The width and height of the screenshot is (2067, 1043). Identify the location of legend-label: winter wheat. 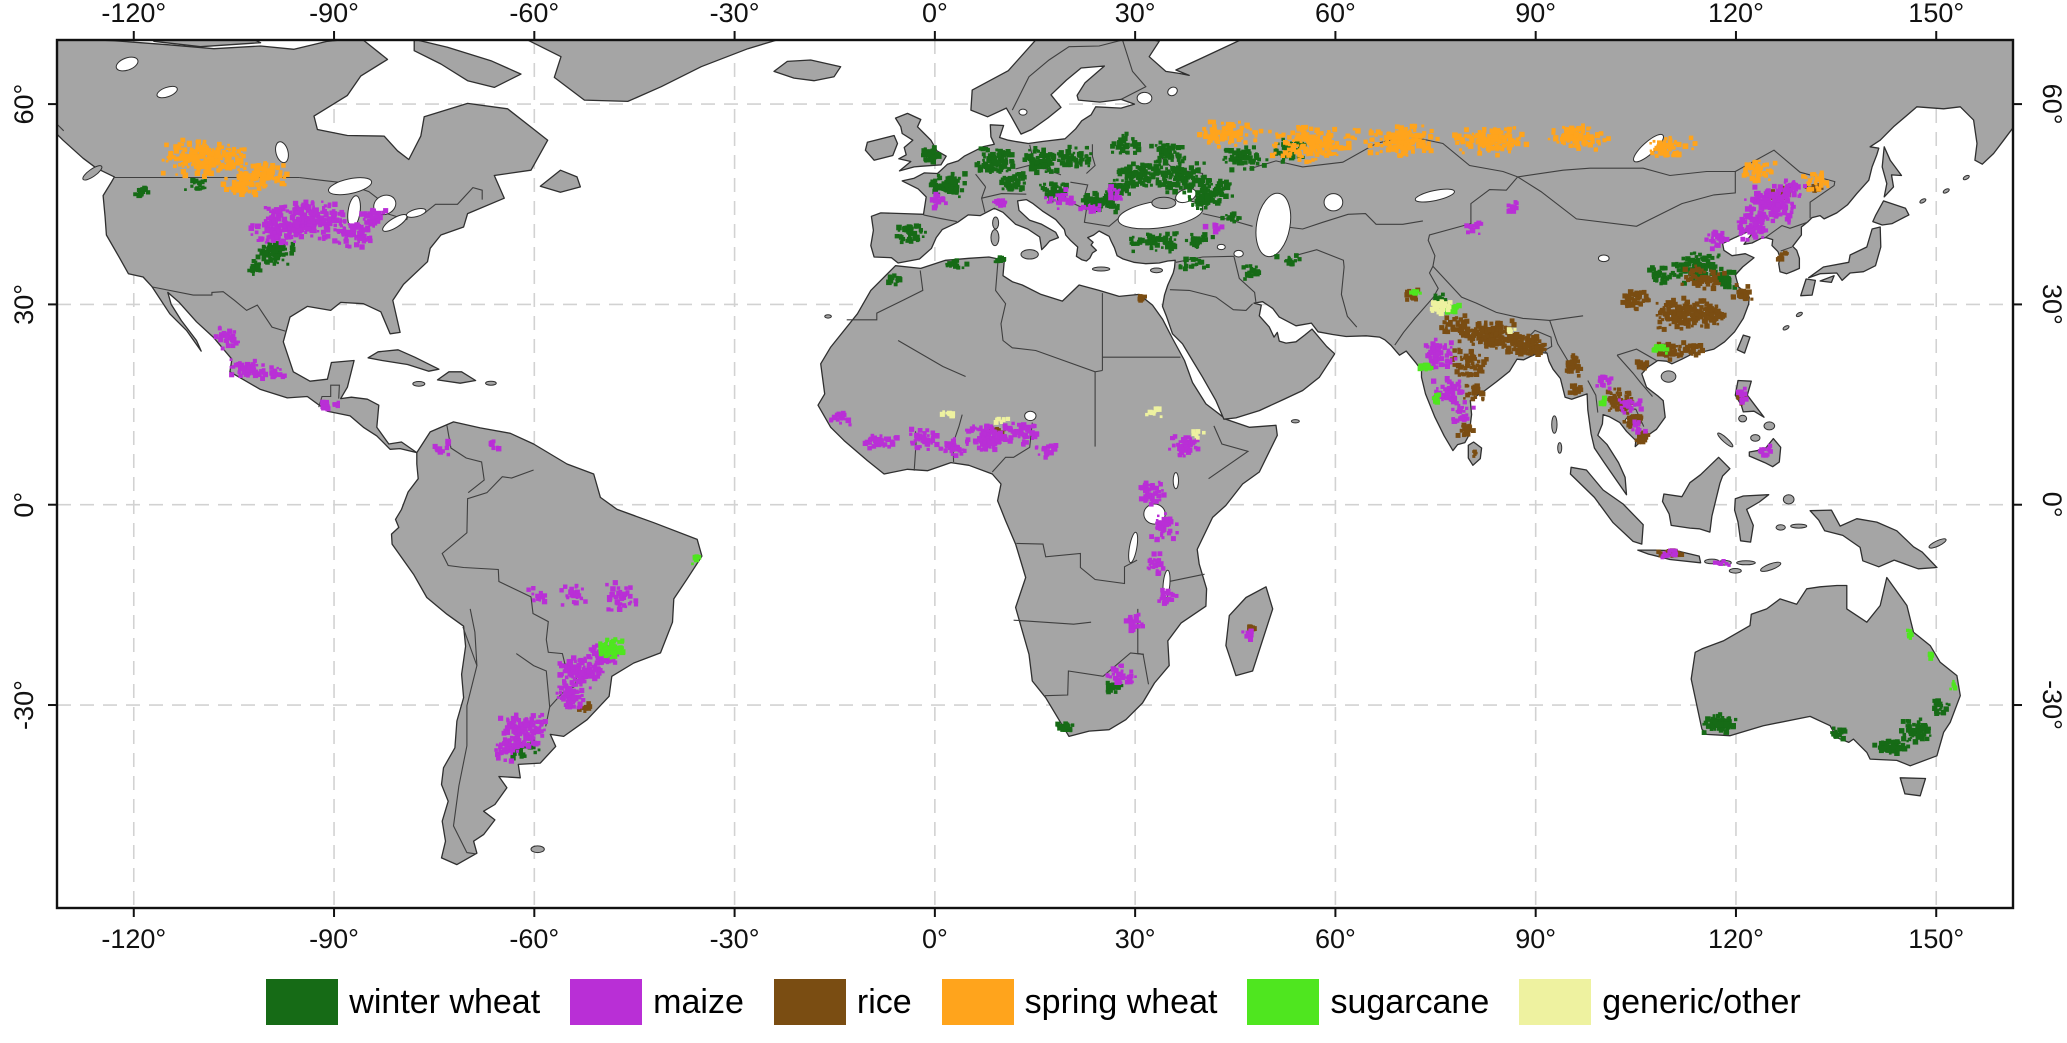
(445, 1001).